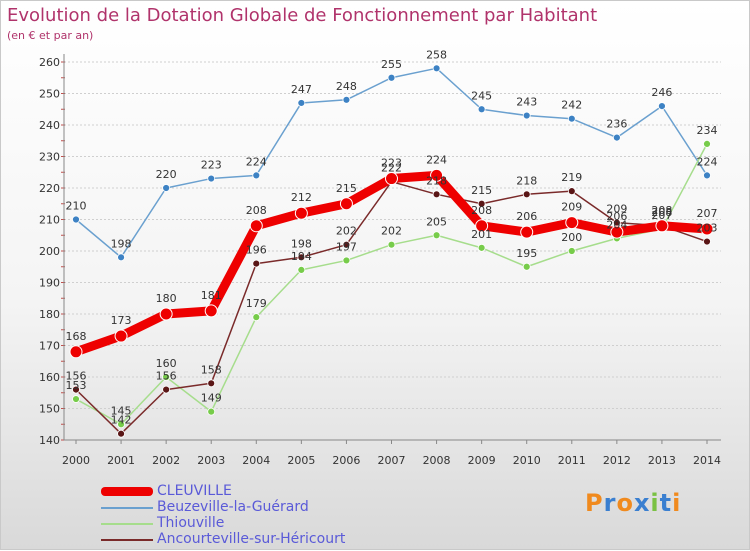  What do you see at coordinates (571, 207) in the screenshot?
I see `data-label: 209` at bounding box center [571, 207].